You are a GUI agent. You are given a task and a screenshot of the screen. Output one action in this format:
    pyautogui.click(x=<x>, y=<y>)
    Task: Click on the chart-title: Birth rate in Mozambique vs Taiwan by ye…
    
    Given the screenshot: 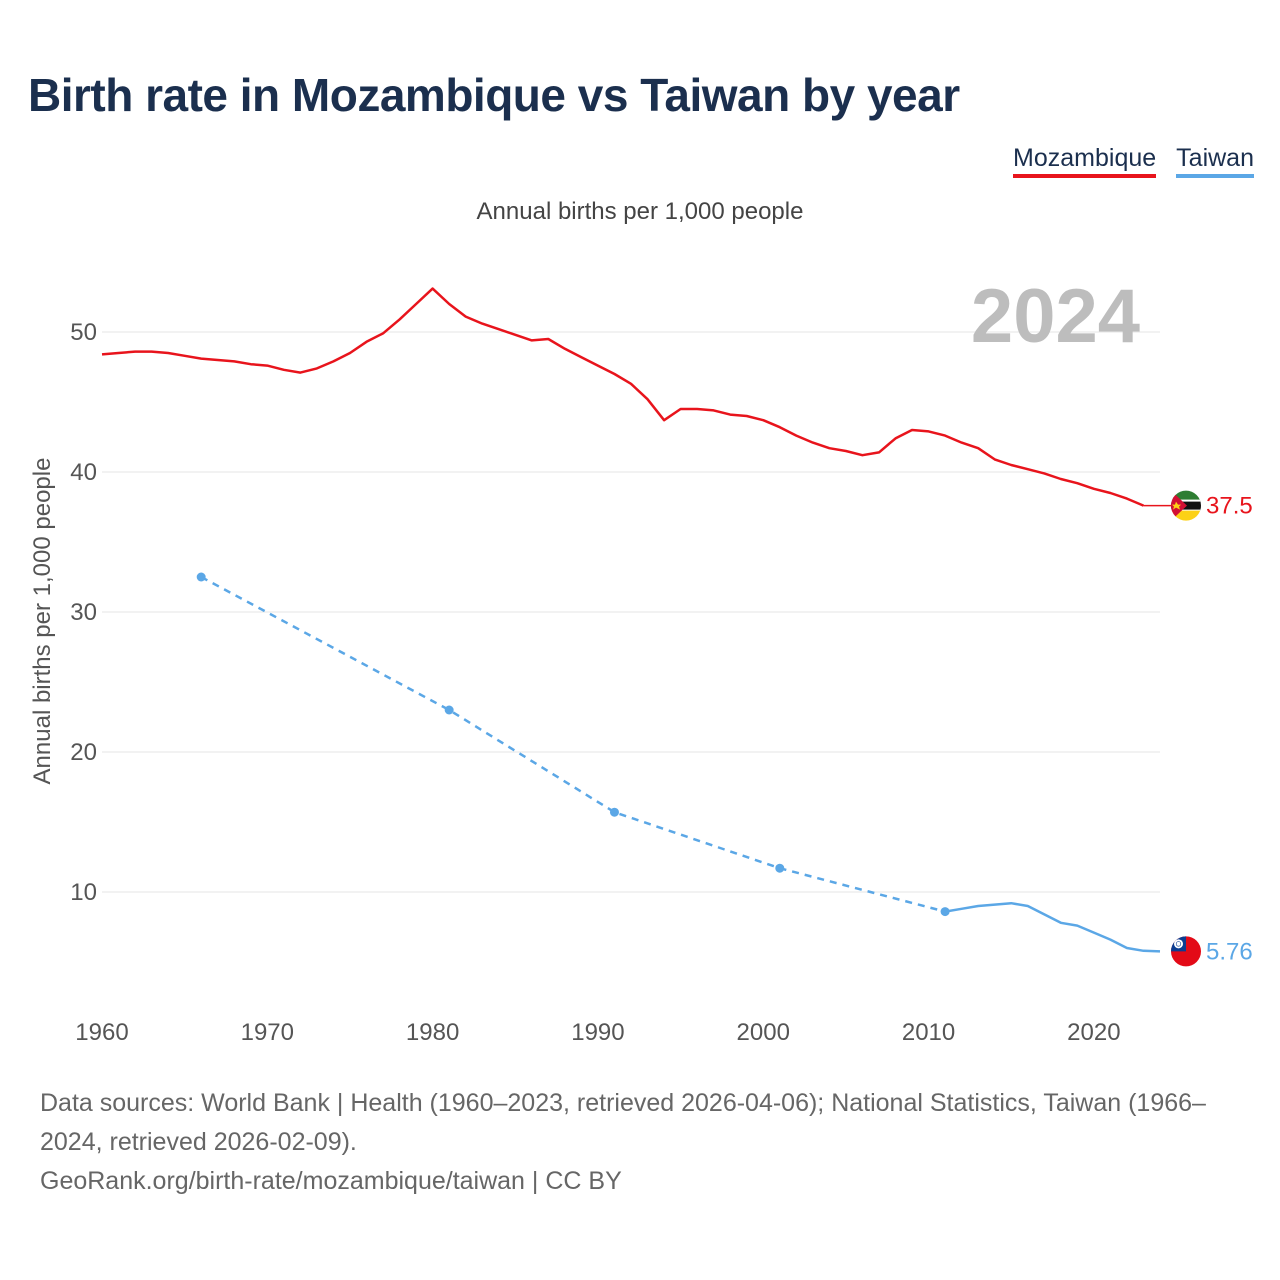 What is the action you would take?
    pyautogui.click(x=494, y=95)
    